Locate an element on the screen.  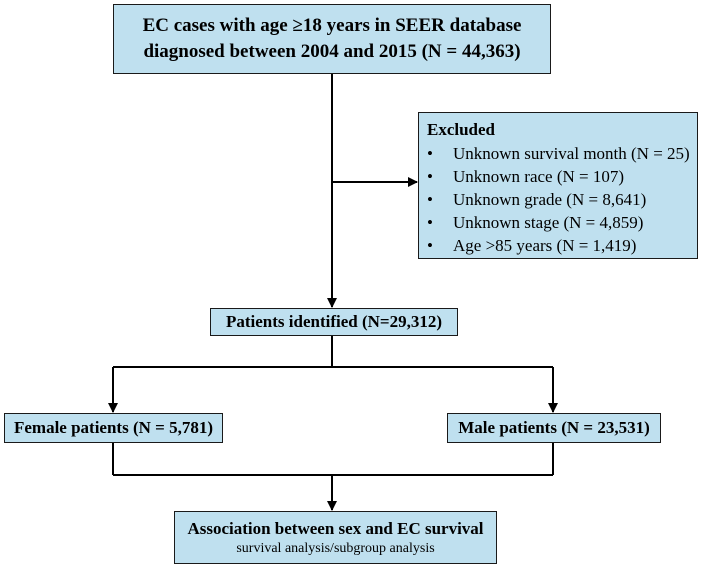
node-association-title: Association between sex and EC survival is located at coordinates (335, 528).